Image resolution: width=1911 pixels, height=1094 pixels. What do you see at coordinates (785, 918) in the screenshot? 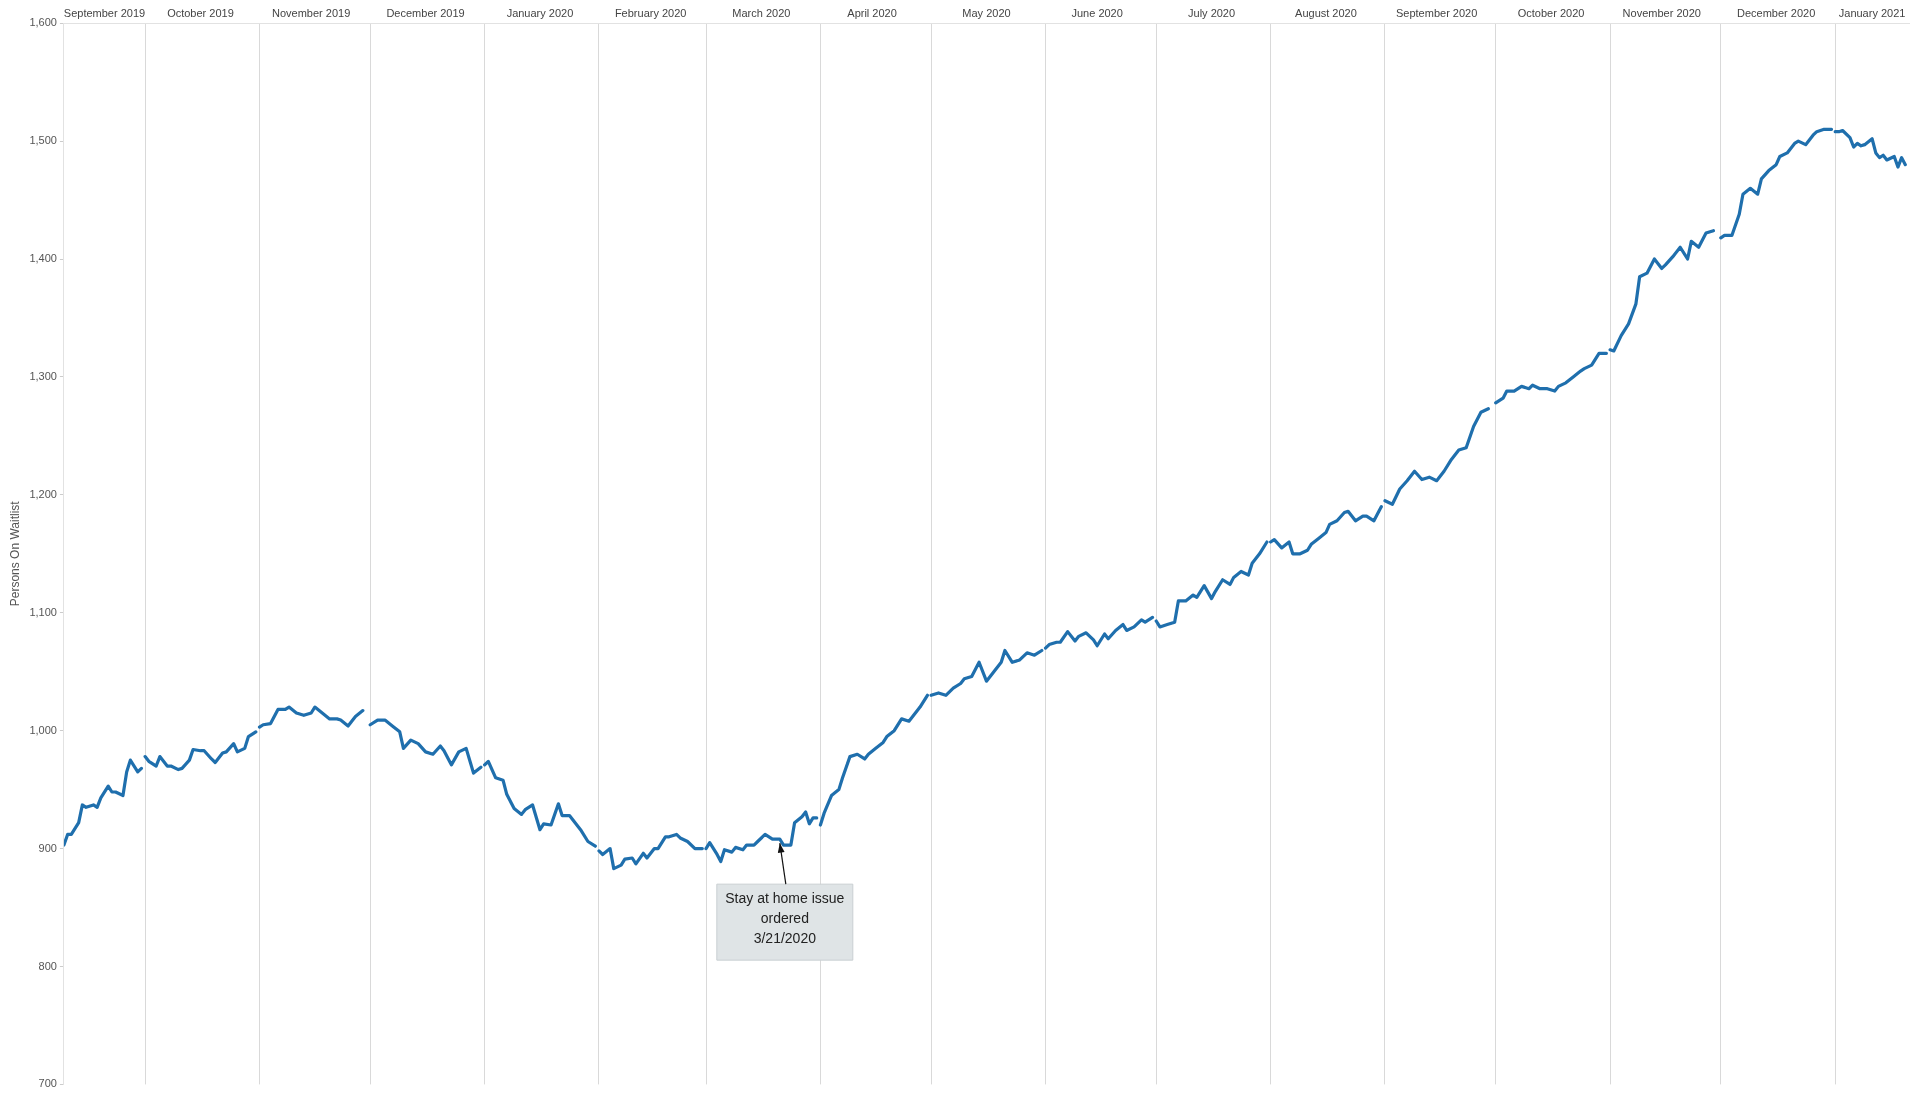
I see `annotation: Stay at home issue ordered 3/21/2020` at bounding box center [785, 918].